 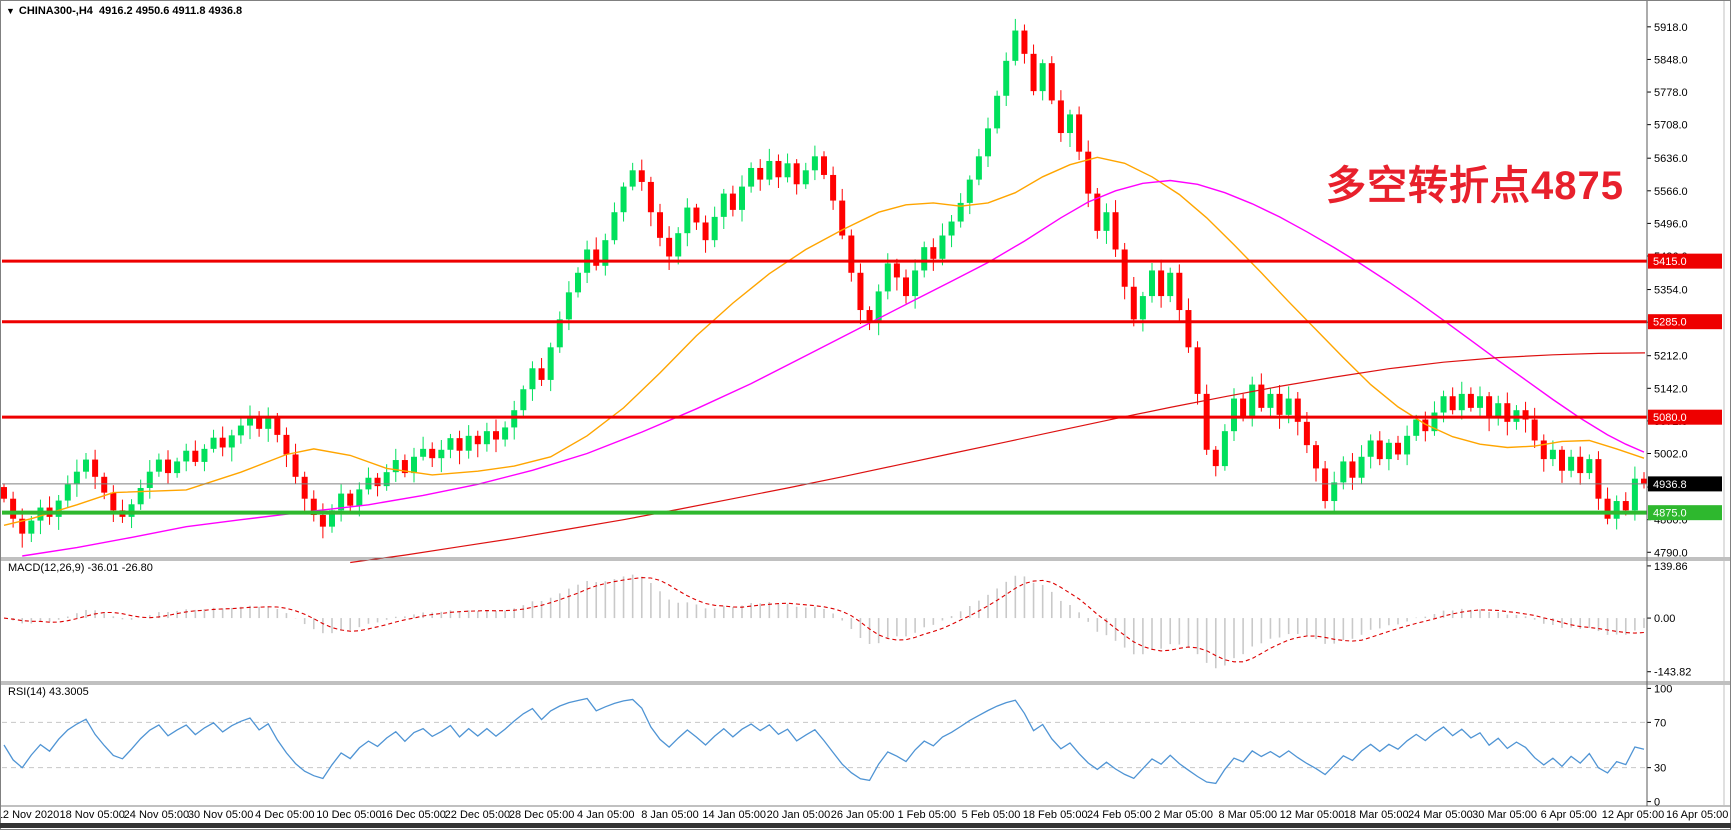 I want to click on symbol-name: CHINA300-,H4, so click(x=55, y=11).